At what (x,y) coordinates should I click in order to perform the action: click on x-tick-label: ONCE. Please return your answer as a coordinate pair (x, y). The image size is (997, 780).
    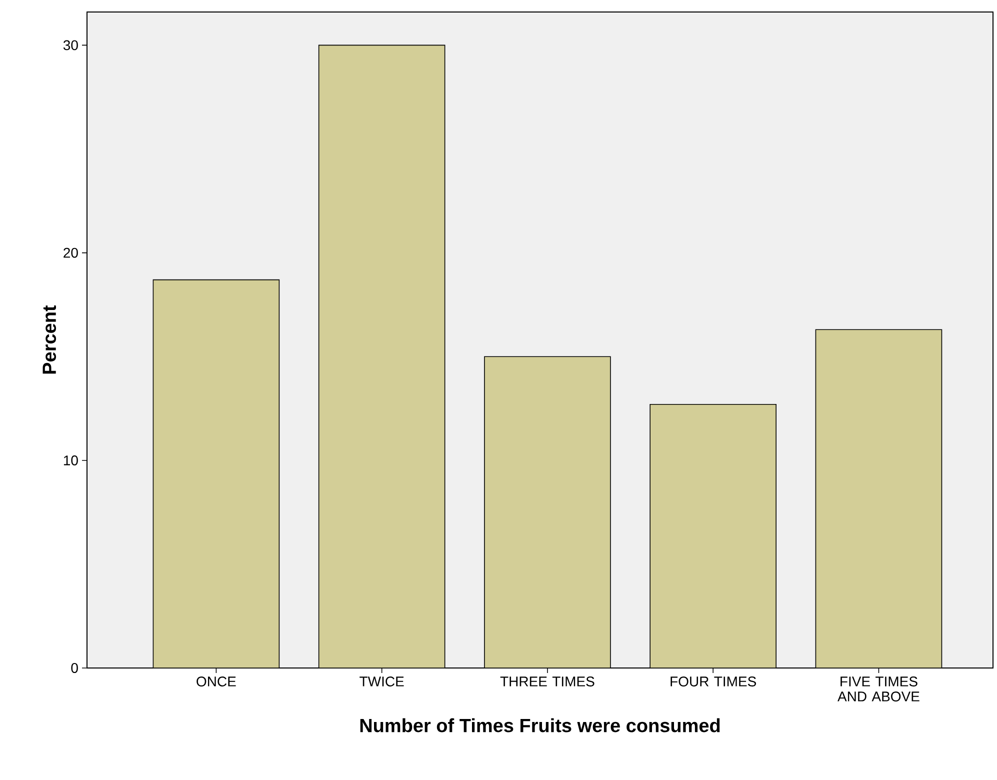
    Looking at the image, I should click on (216, 681).